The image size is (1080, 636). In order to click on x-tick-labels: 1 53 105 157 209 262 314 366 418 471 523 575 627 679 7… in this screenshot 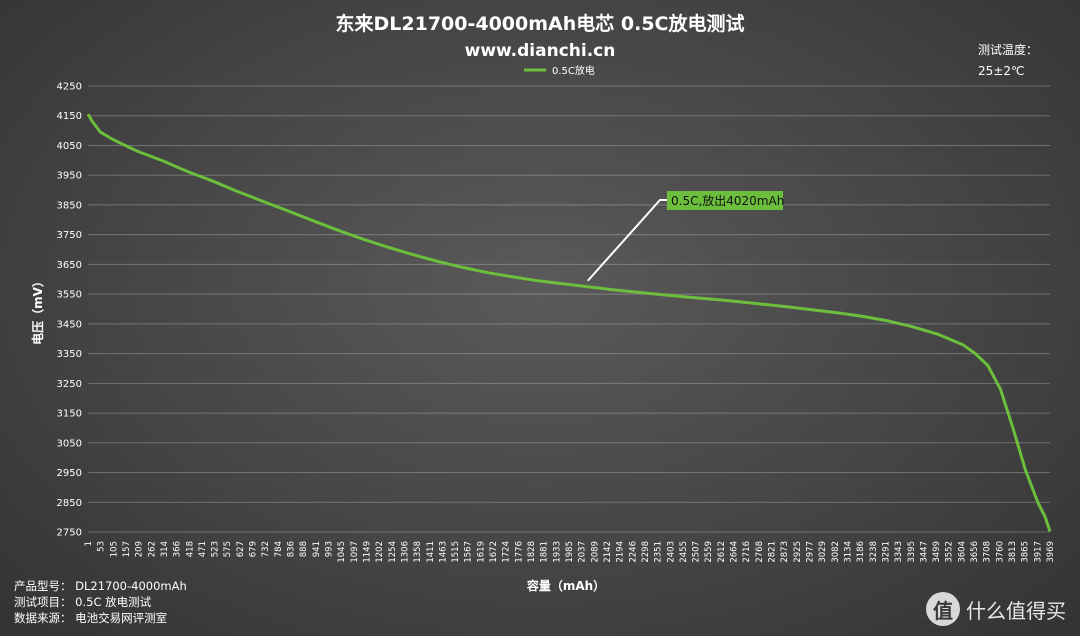, I will do `click(570, 552)`.